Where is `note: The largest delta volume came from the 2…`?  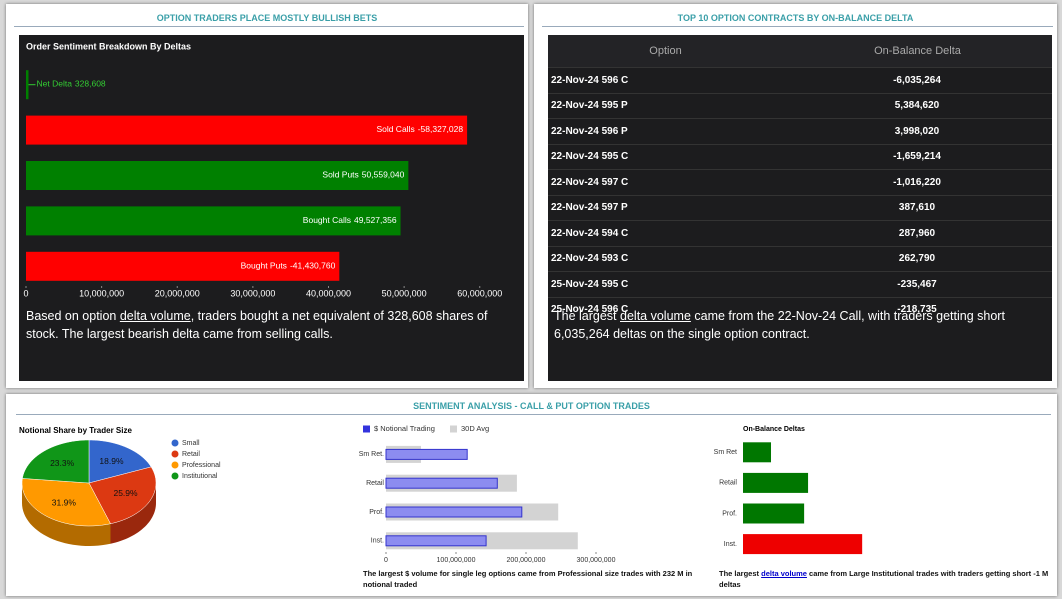
note: The largest delta volume came from the 2… is located at coordinates (799, 325).